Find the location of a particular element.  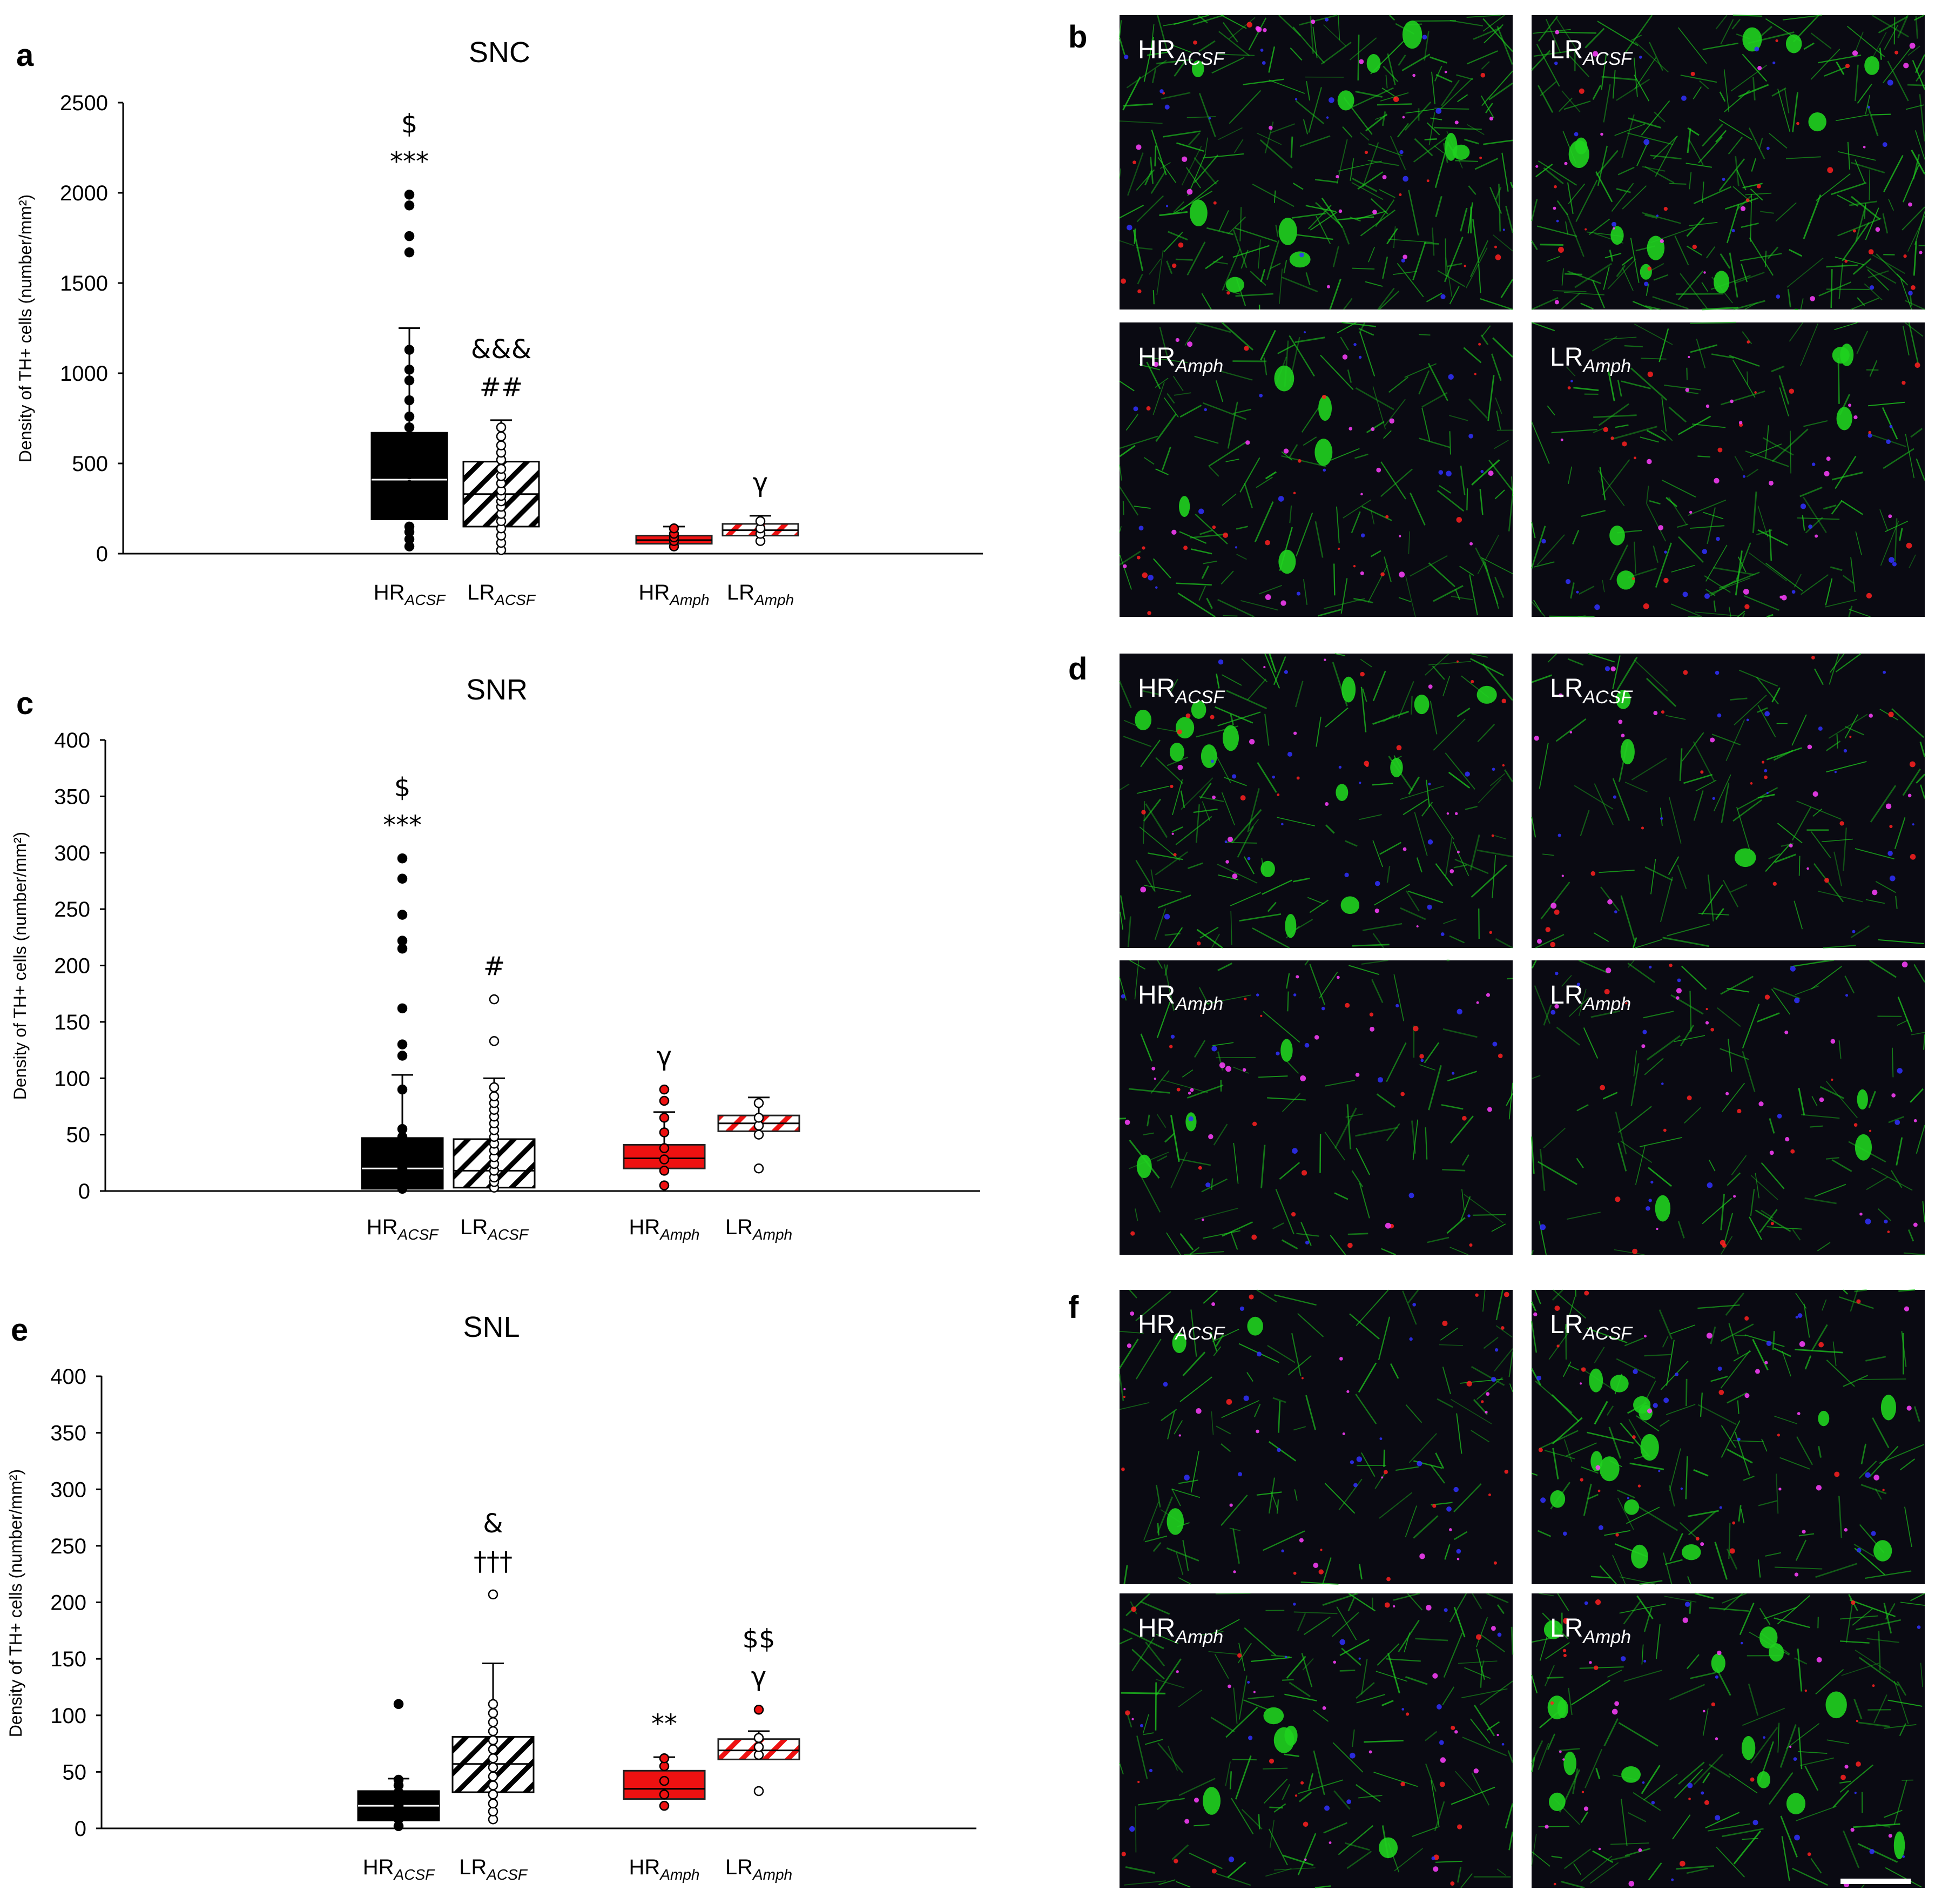

micrograph-hr-acsf: HRACSF is located at coordinates (1316, 163).